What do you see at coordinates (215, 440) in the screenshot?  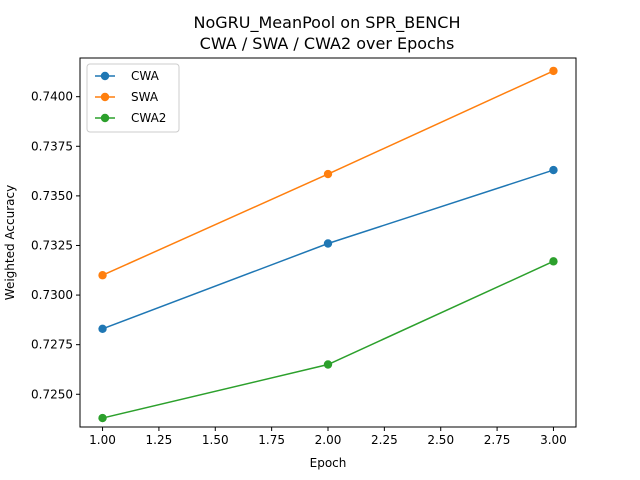 I see `x-tick-label: 1.50` at bounding box center [215, 440].